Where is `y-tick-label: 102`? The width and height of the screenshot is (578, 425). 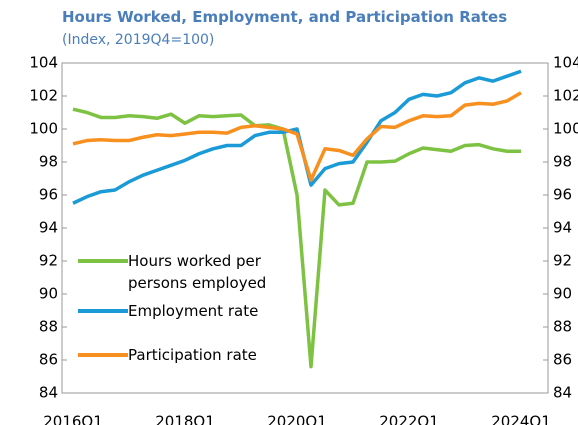
y-tick-label: 102 is located at coordinates (43, 96).